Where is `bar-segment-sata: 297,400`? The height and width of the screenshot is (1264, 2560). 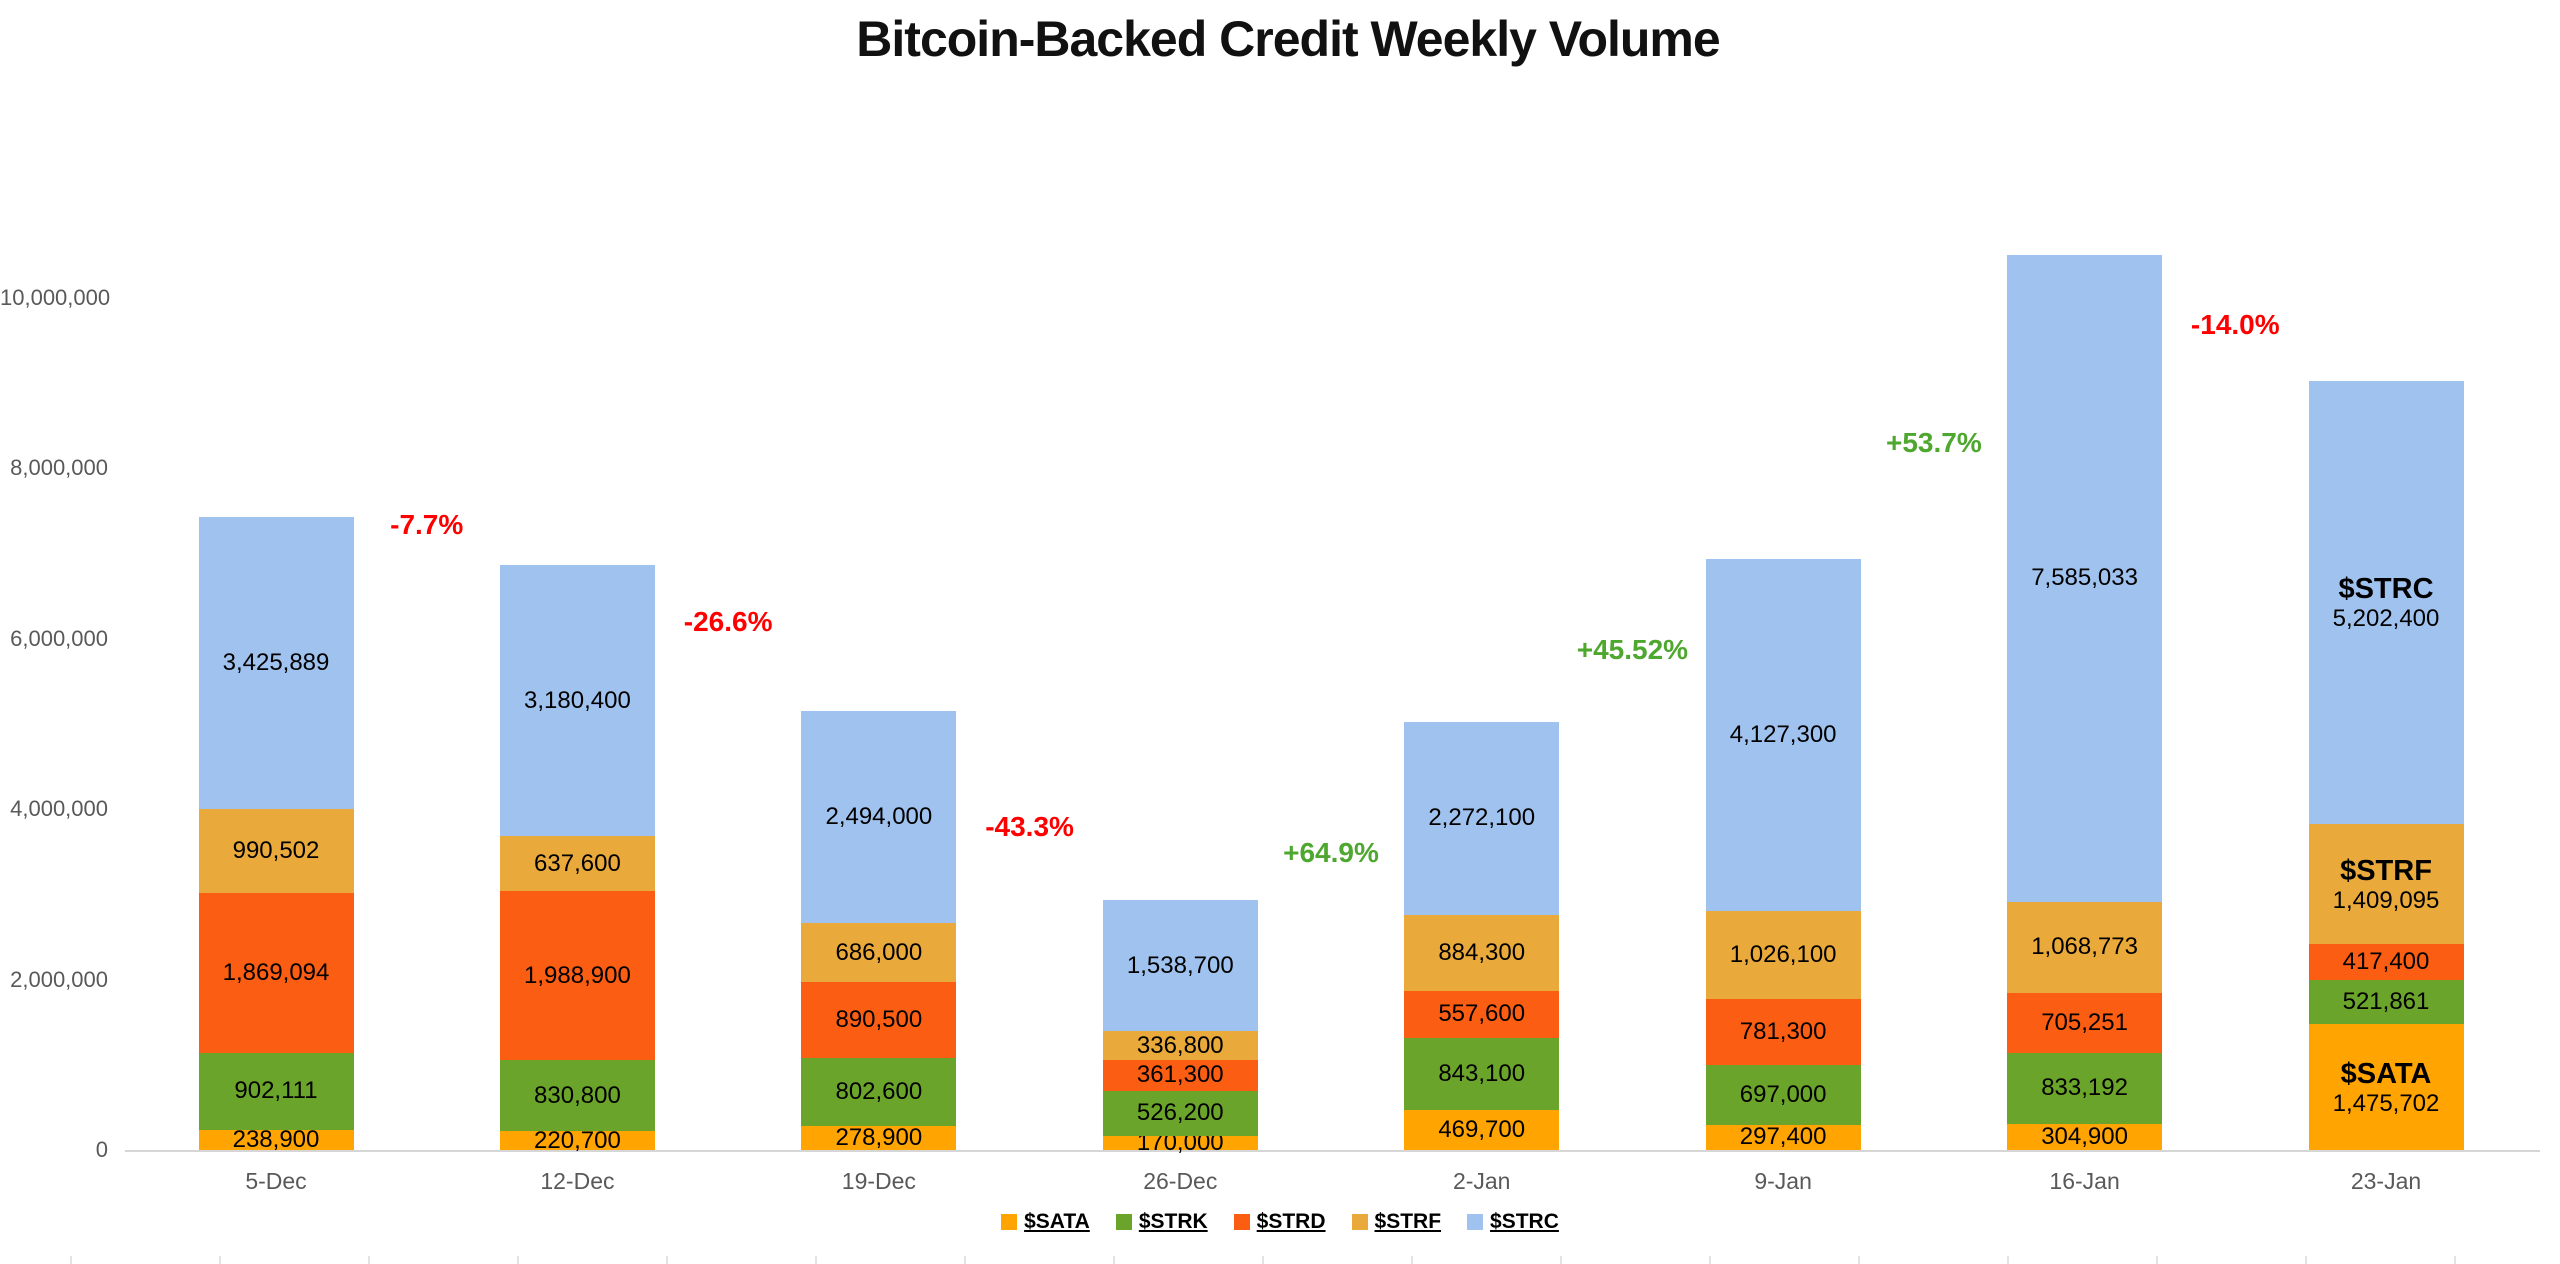
bar-segment-sata: 297,400 is located at coordinates (1783, 1137).